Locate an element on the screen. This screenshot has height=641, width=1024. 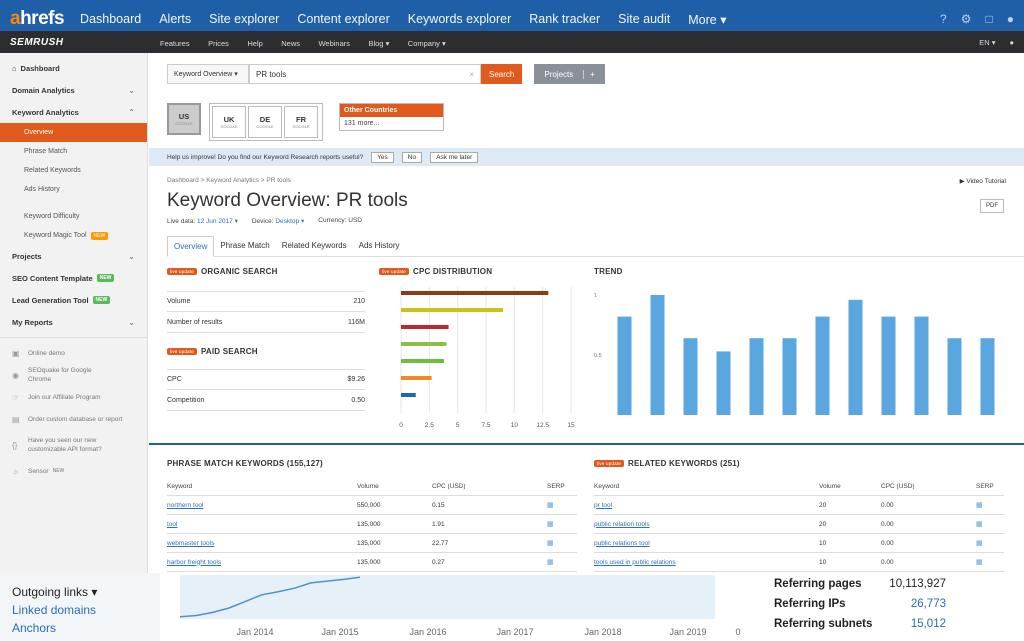
nav-keywords-explorer: Keywords explorer is located at coordinates (459, 19).